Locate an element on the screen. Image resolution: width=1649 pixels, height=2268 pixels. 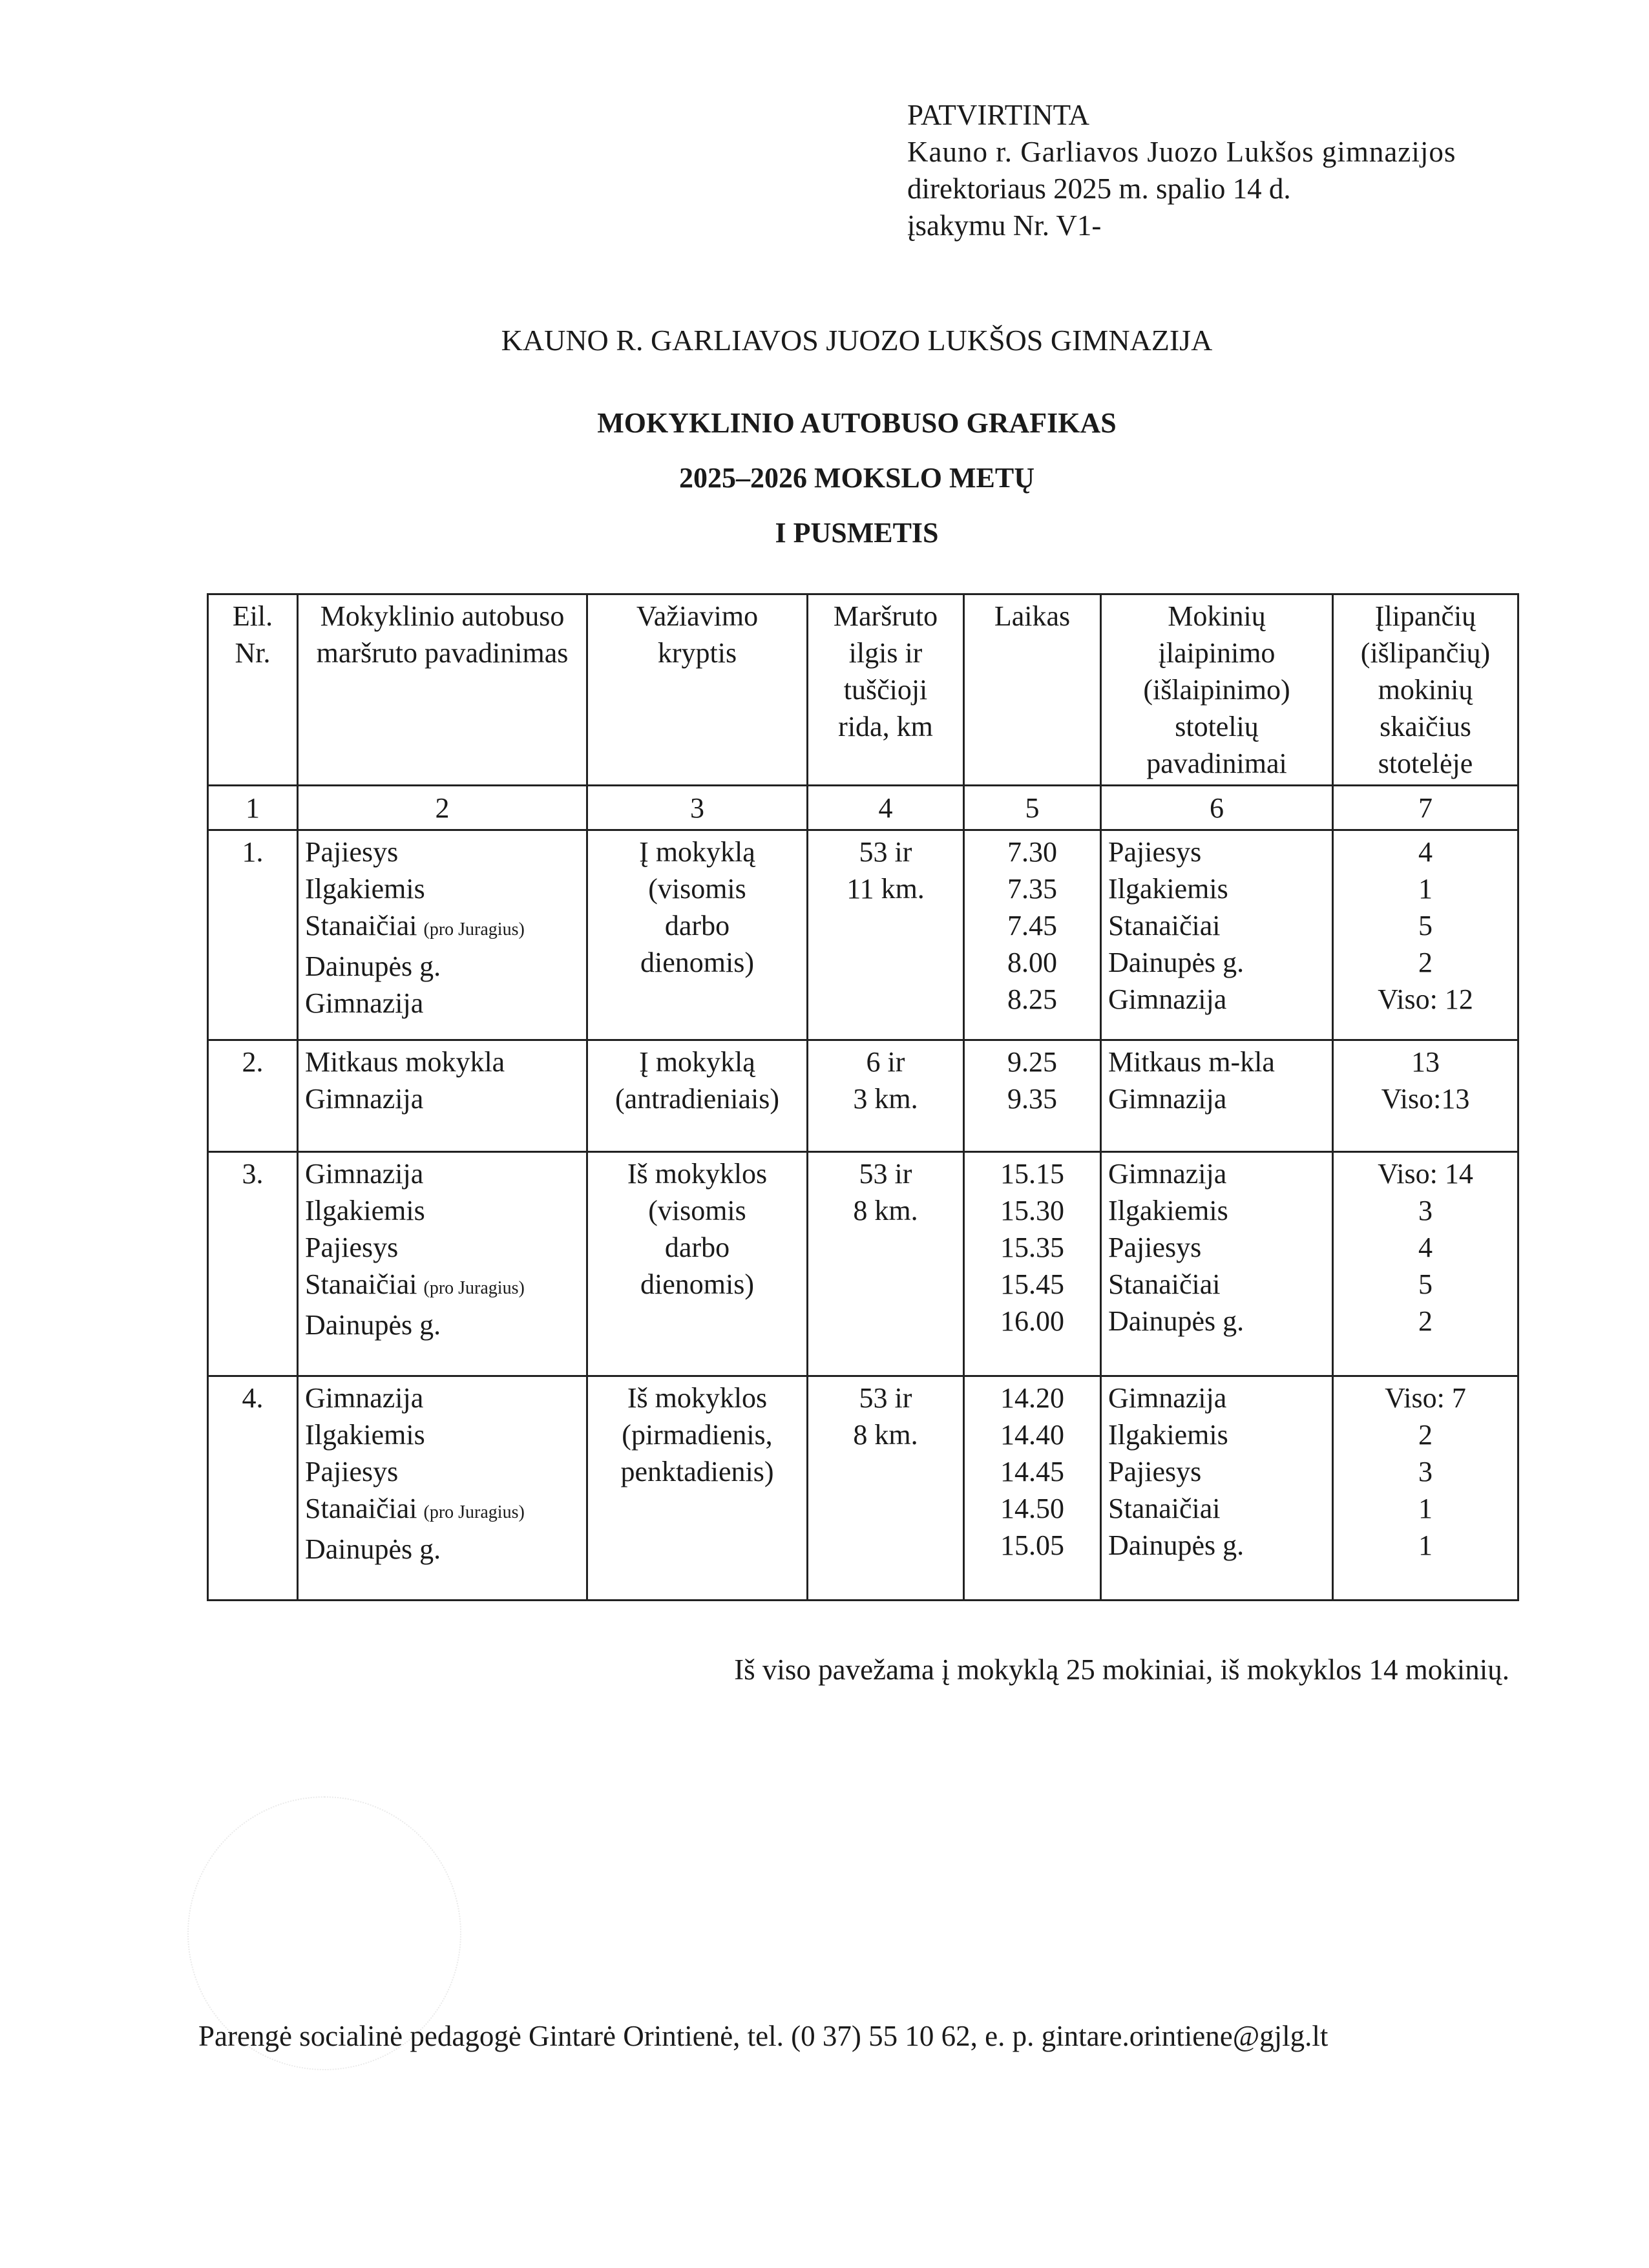
direction-text: (visomis is located at coordinates (697, 889).